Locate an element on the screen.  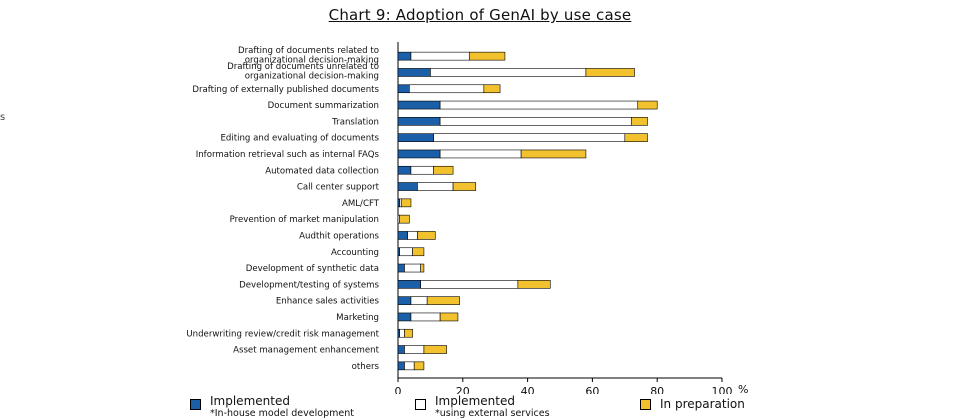
legend-swatch-implemented-external is located at coordinates (420, 404).